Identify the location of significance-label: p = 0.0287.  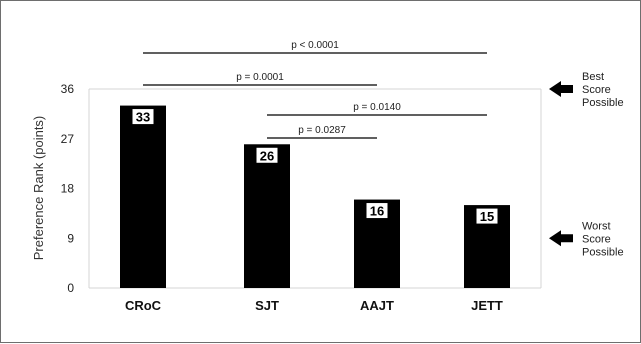
(322, 130).